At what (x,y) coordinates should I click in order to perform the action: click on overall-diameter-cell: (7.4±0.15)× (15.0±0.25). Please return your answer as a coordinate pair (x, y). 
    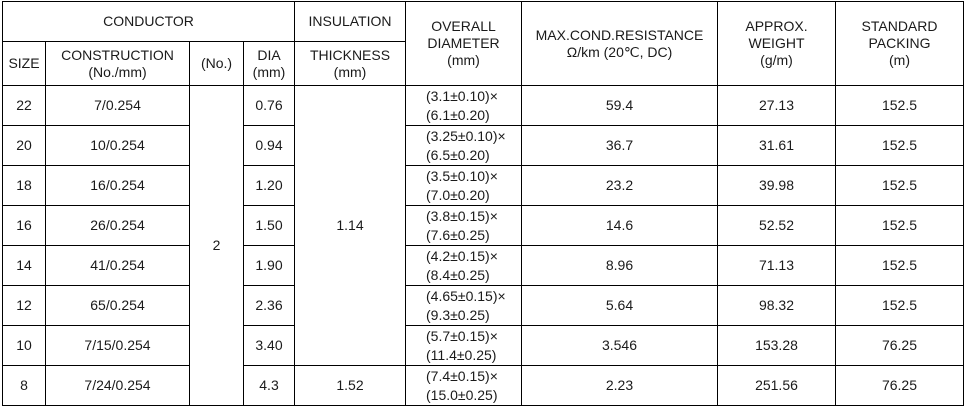
    Looking at the image, I should click on (463, 385).